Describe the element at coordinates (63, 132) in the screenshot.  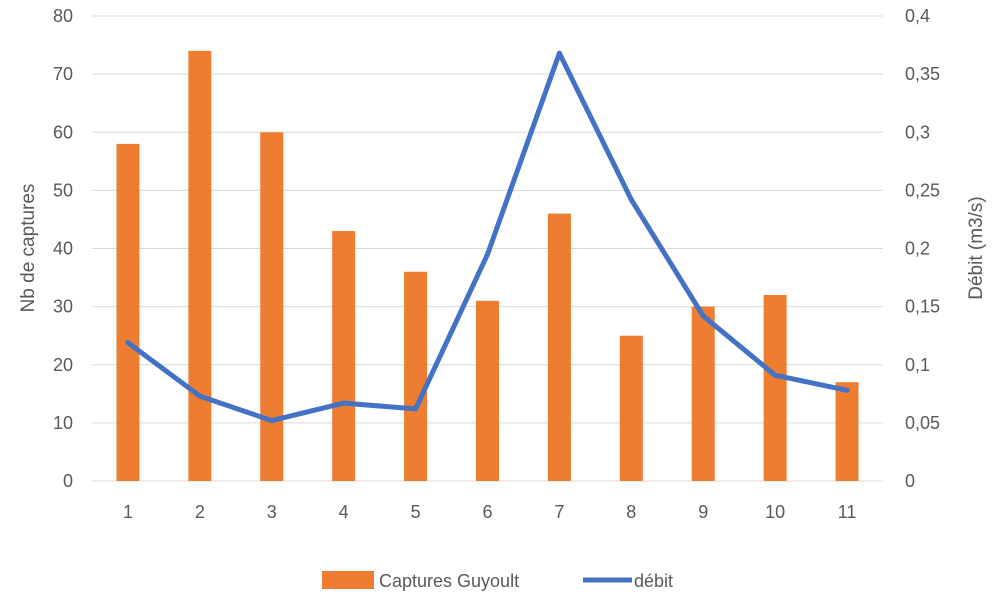
I see `left-tick-label: 60` at that location.